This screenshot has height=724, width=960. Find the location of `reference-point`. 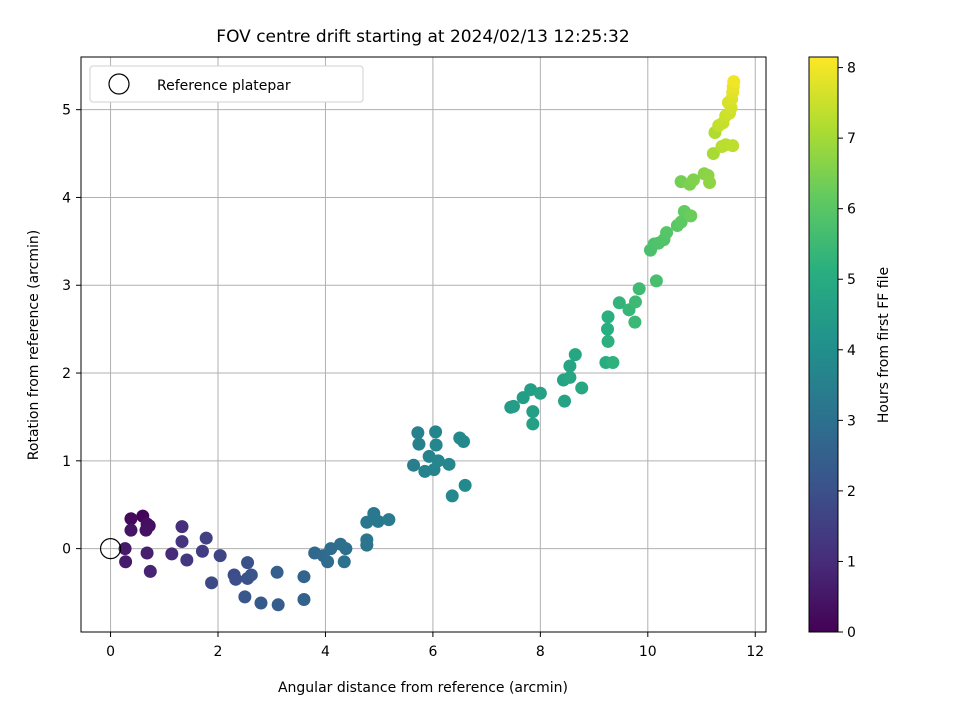

reference-point is located at coordinates (110, 549).